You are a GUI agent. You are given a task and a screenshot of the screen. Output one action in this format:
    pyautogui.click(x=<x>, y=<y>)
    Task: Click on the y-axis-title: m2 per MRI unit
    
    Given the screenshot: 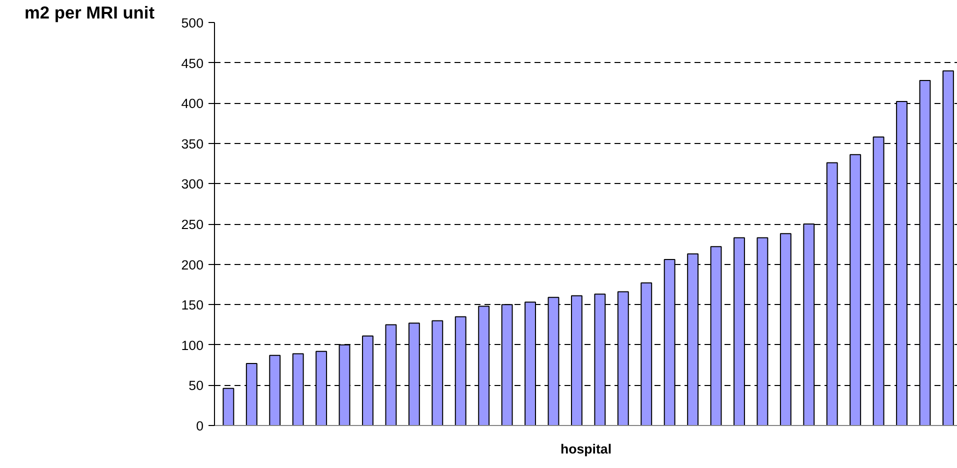 What is the action you would take?
    pyautogui.click(x=89, y=12)
    